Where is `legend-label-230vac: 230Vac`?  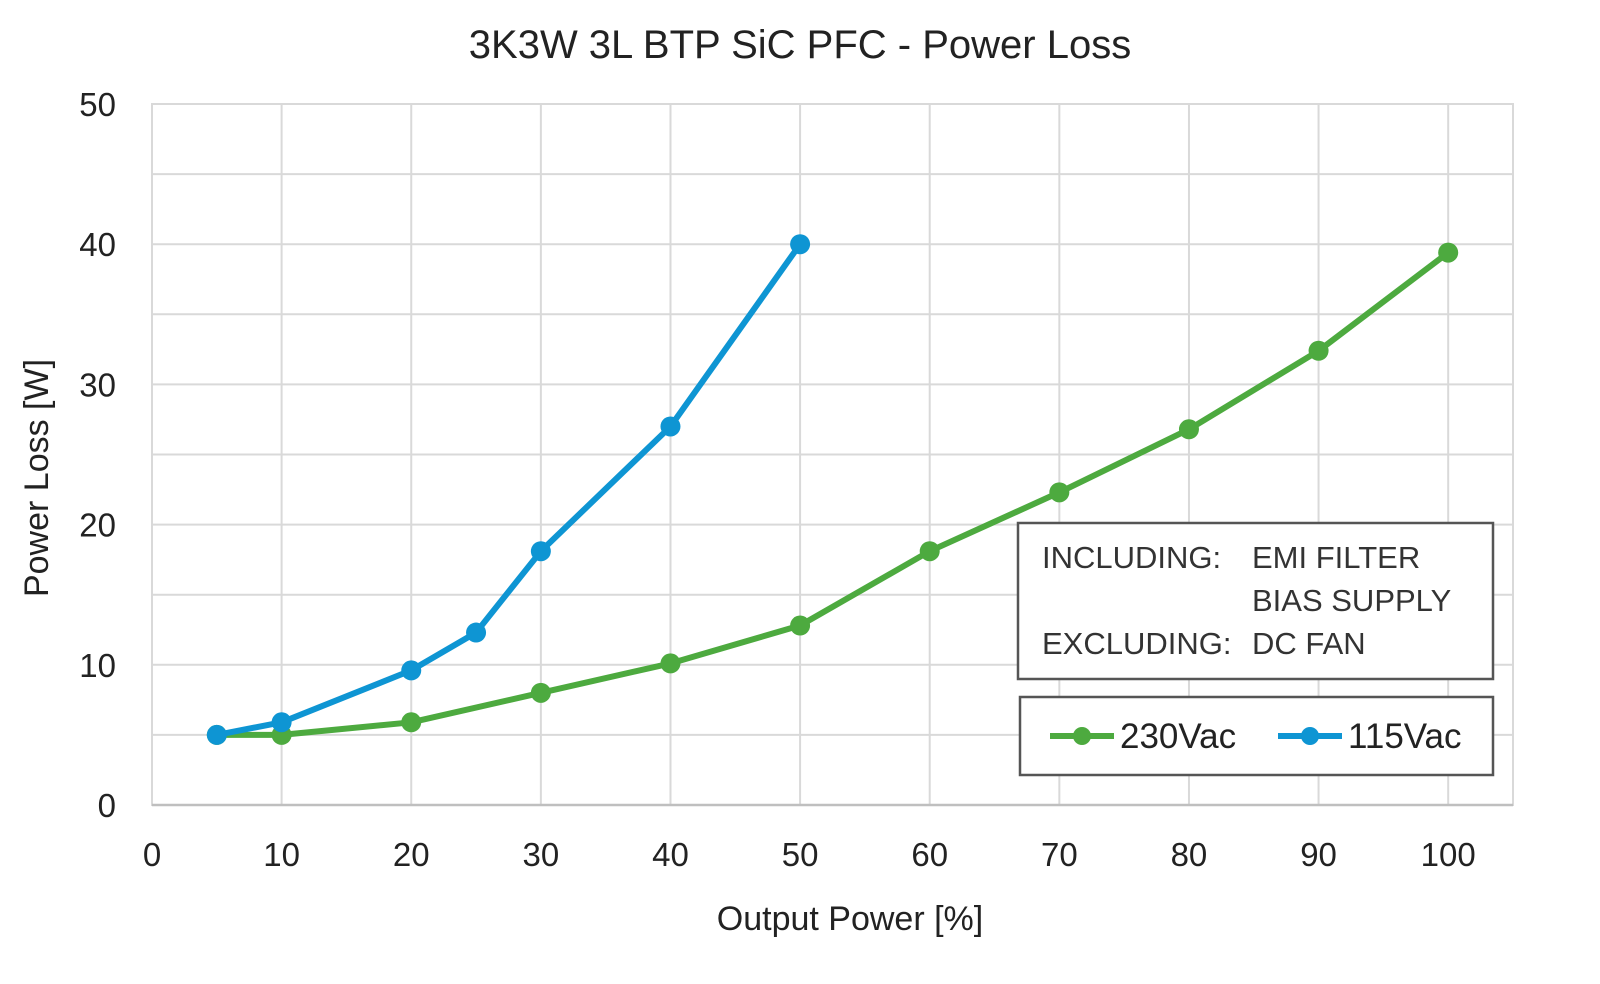
legend-label-230vac: 230Vac is located at coordinates (1178, 736).